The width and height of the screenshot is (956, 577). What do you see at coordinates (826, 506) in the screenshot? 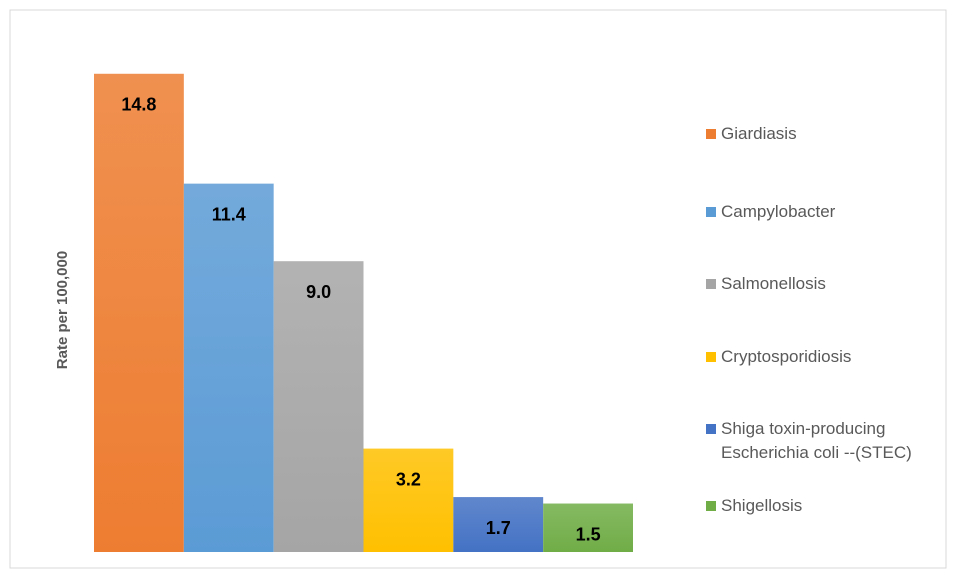
I see `legend-item: Shigellosis` at bounding box center [826, 506].